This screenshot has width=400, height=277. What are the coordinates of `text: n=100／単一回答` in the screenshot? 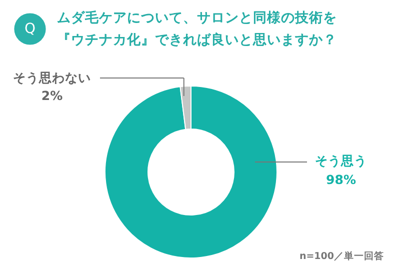 It's located at (341, 256).